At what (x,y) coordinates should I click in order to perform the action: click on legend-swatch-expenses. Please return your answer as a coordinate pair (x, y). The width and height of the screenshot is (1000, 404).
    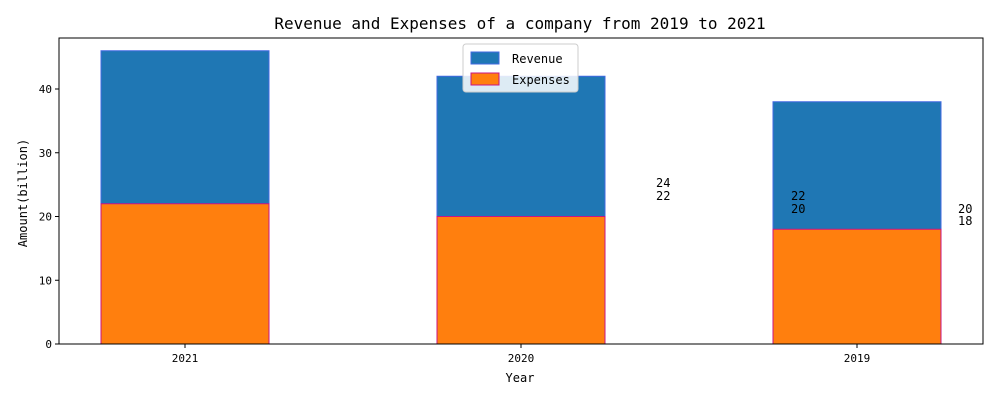
    Looking at the image, I should click on (485, 79).